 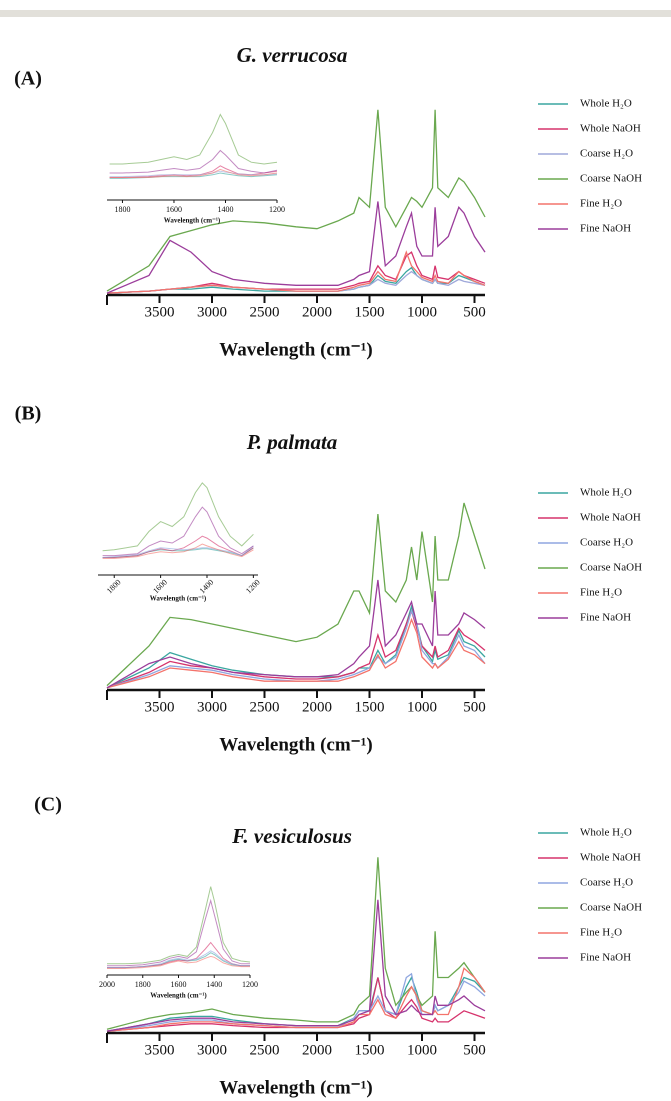 What do you see at coordinates (28, 79) in the screenshot?
I see `panel-label: (A)` at bounding box center [28, 79].